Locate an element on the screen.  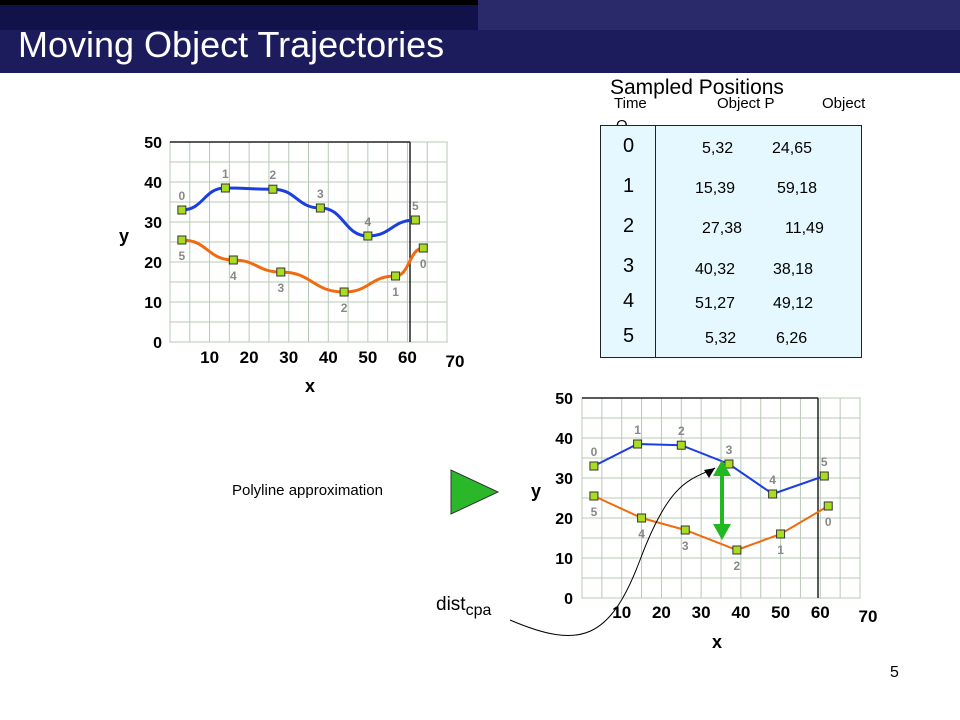
x-axis-label: x is located at coordinates (717, 642).